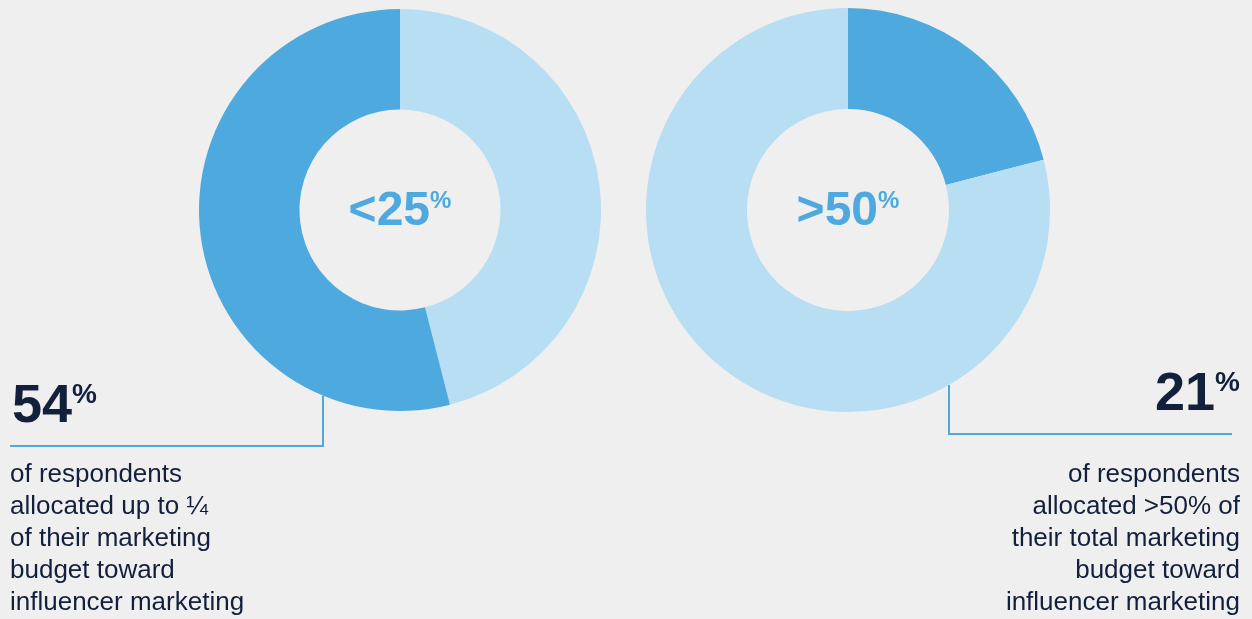  I want to click on text: 54$^{%}$, so click(55, 403).